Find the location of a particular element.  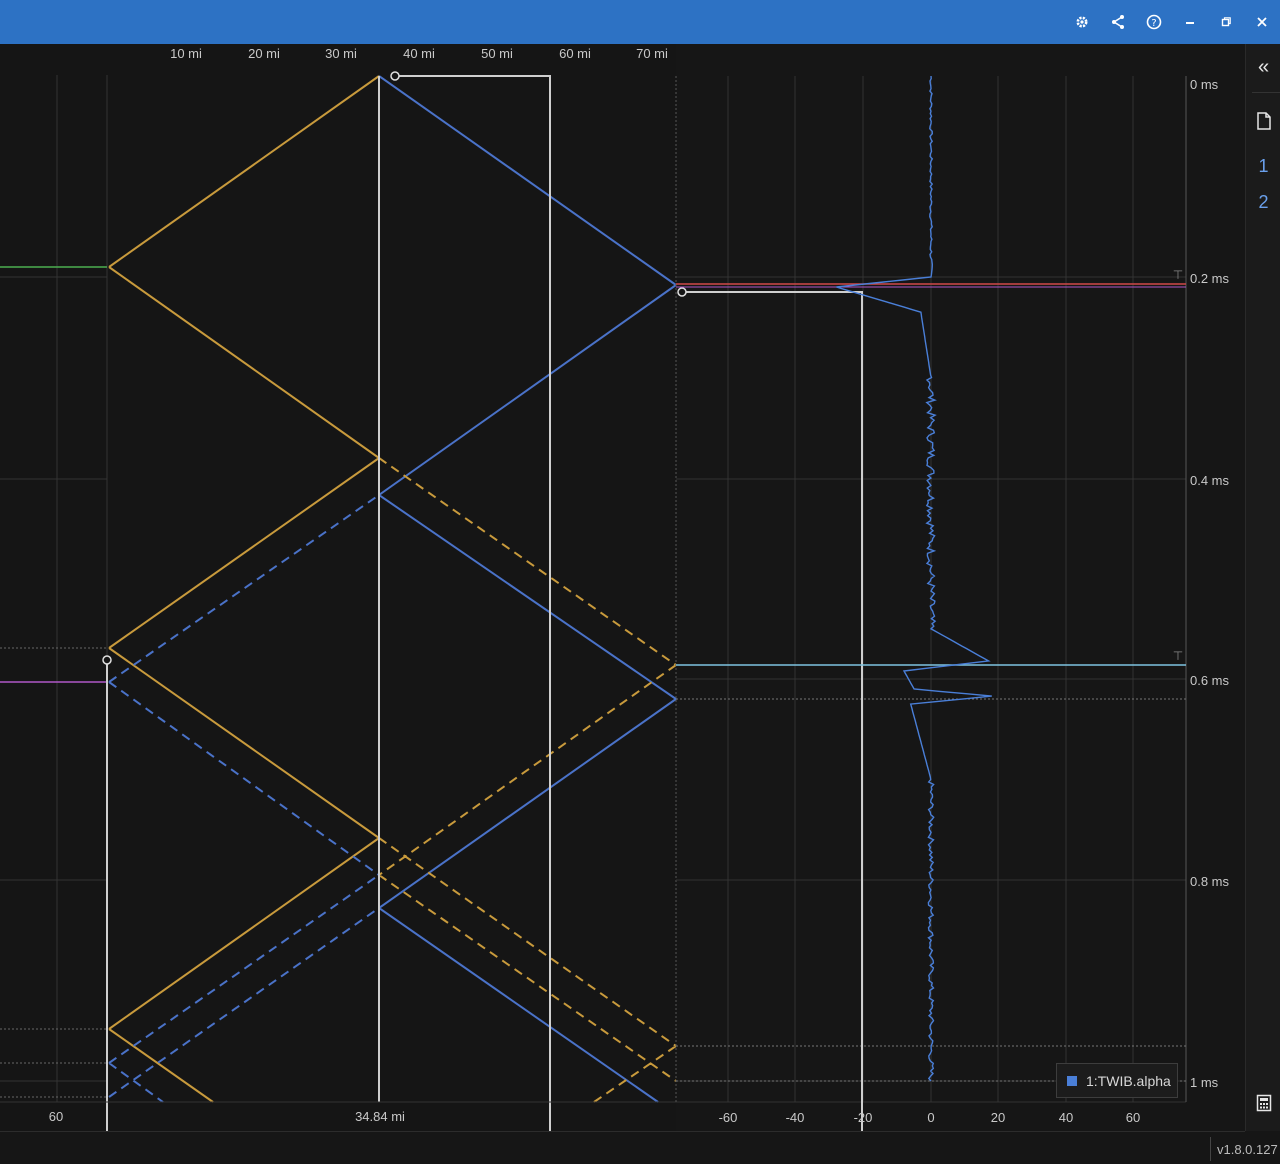

cursor-position-label: 34.84 mi is located at coordinates (380, 1116).